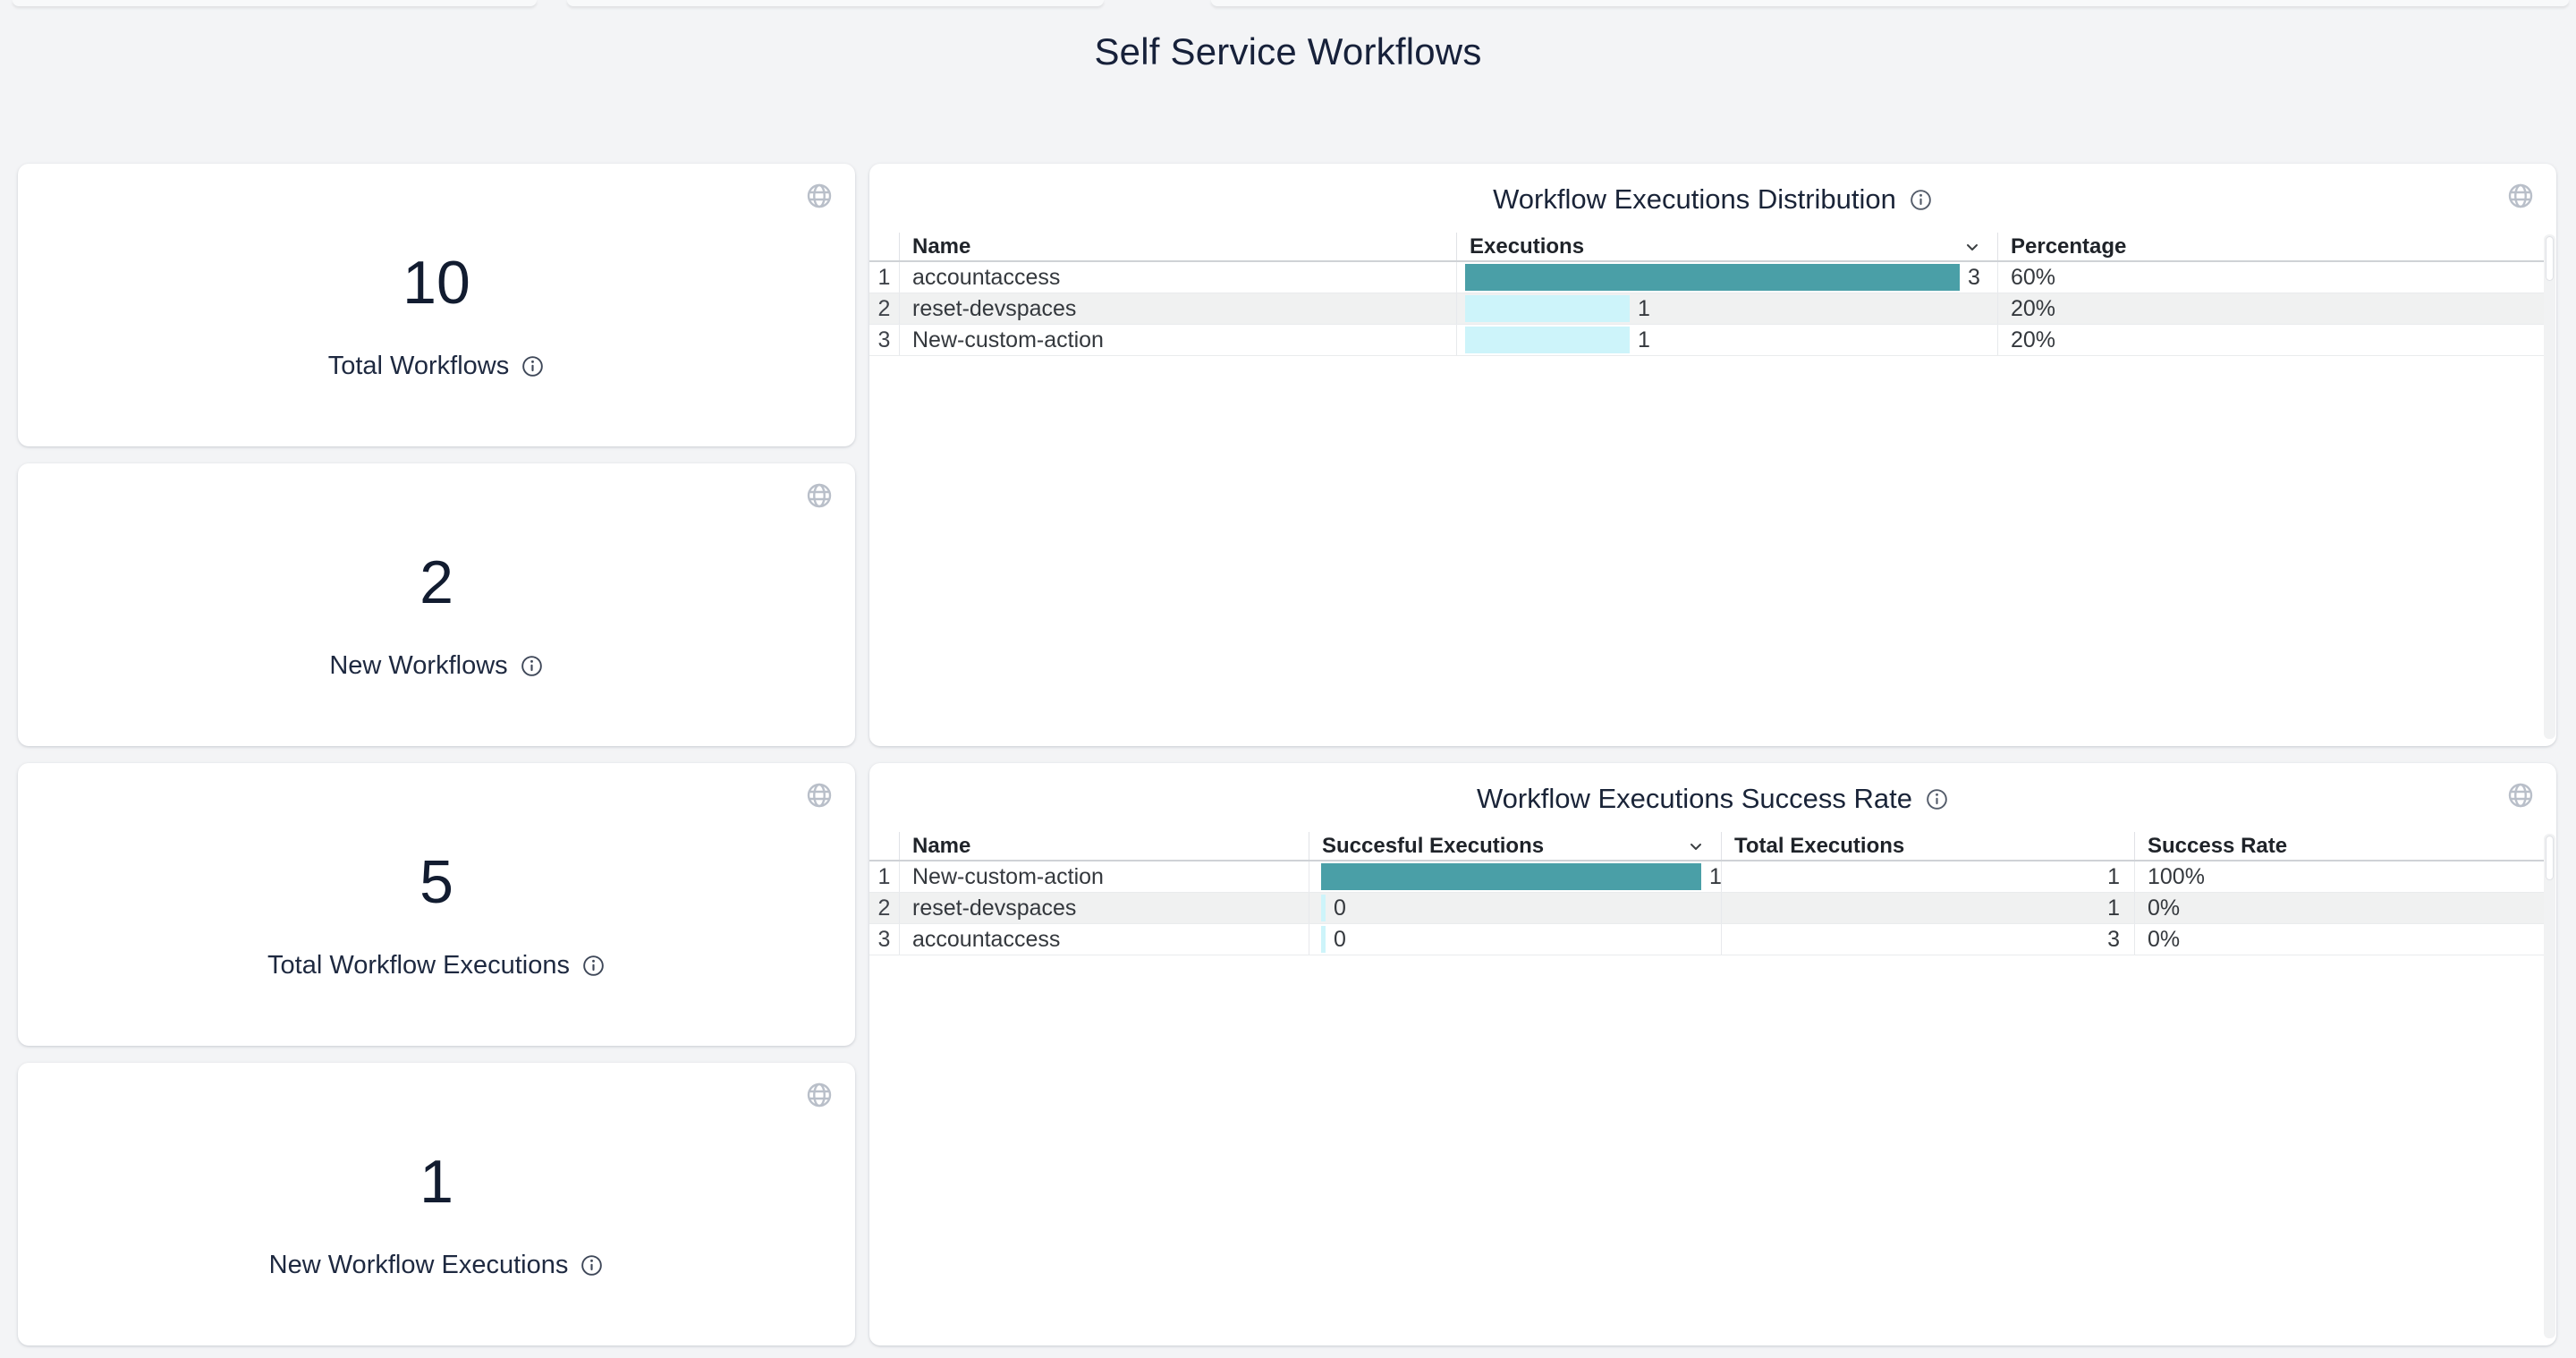 Image resolution: width=2576 pixels, height=1358 pixels. I want to click on stat-card-new-workflows: 2 New Workflows, so click(436, 605).